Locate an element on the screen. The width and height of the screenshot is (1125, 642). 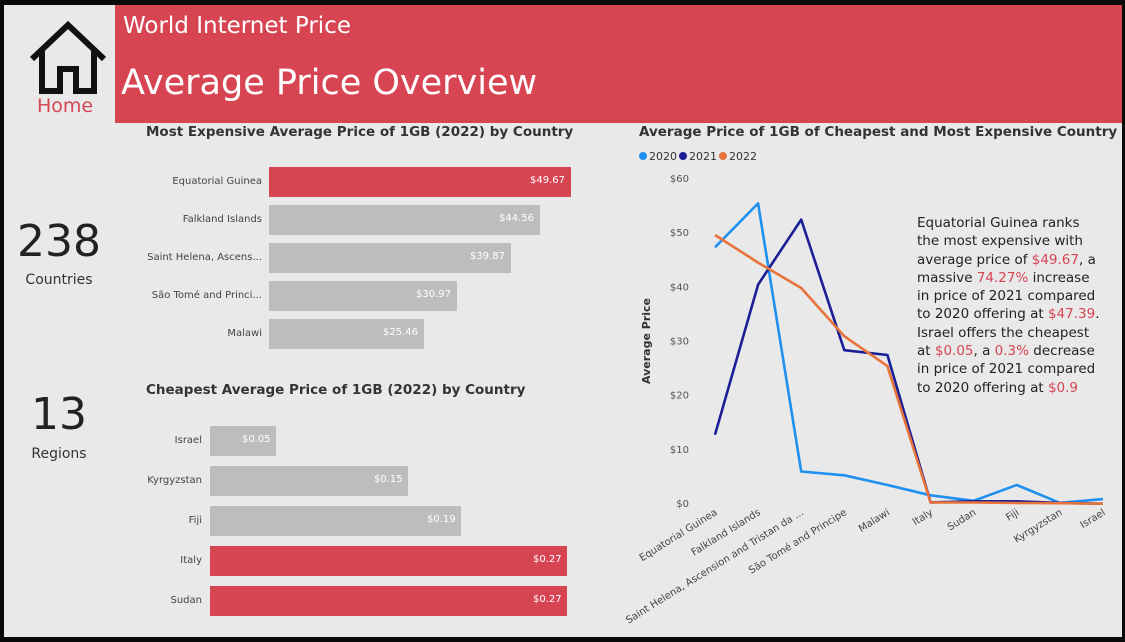
home-button: Home is located at coordinates (61, 65).